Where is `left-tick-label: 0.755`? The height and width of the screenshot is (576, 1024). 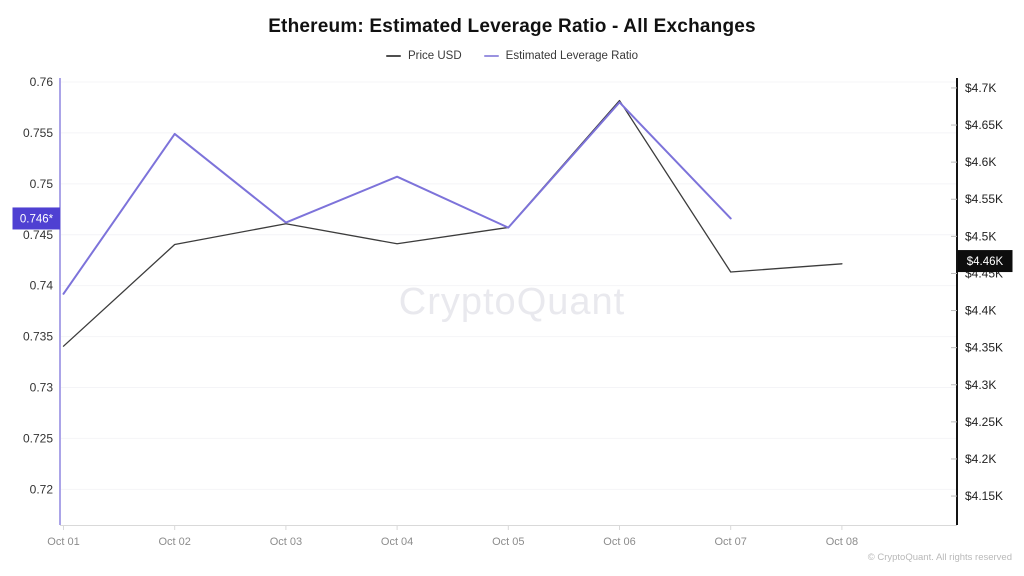 left-tick-label: 0.755 is located at coordinates (38, 133).